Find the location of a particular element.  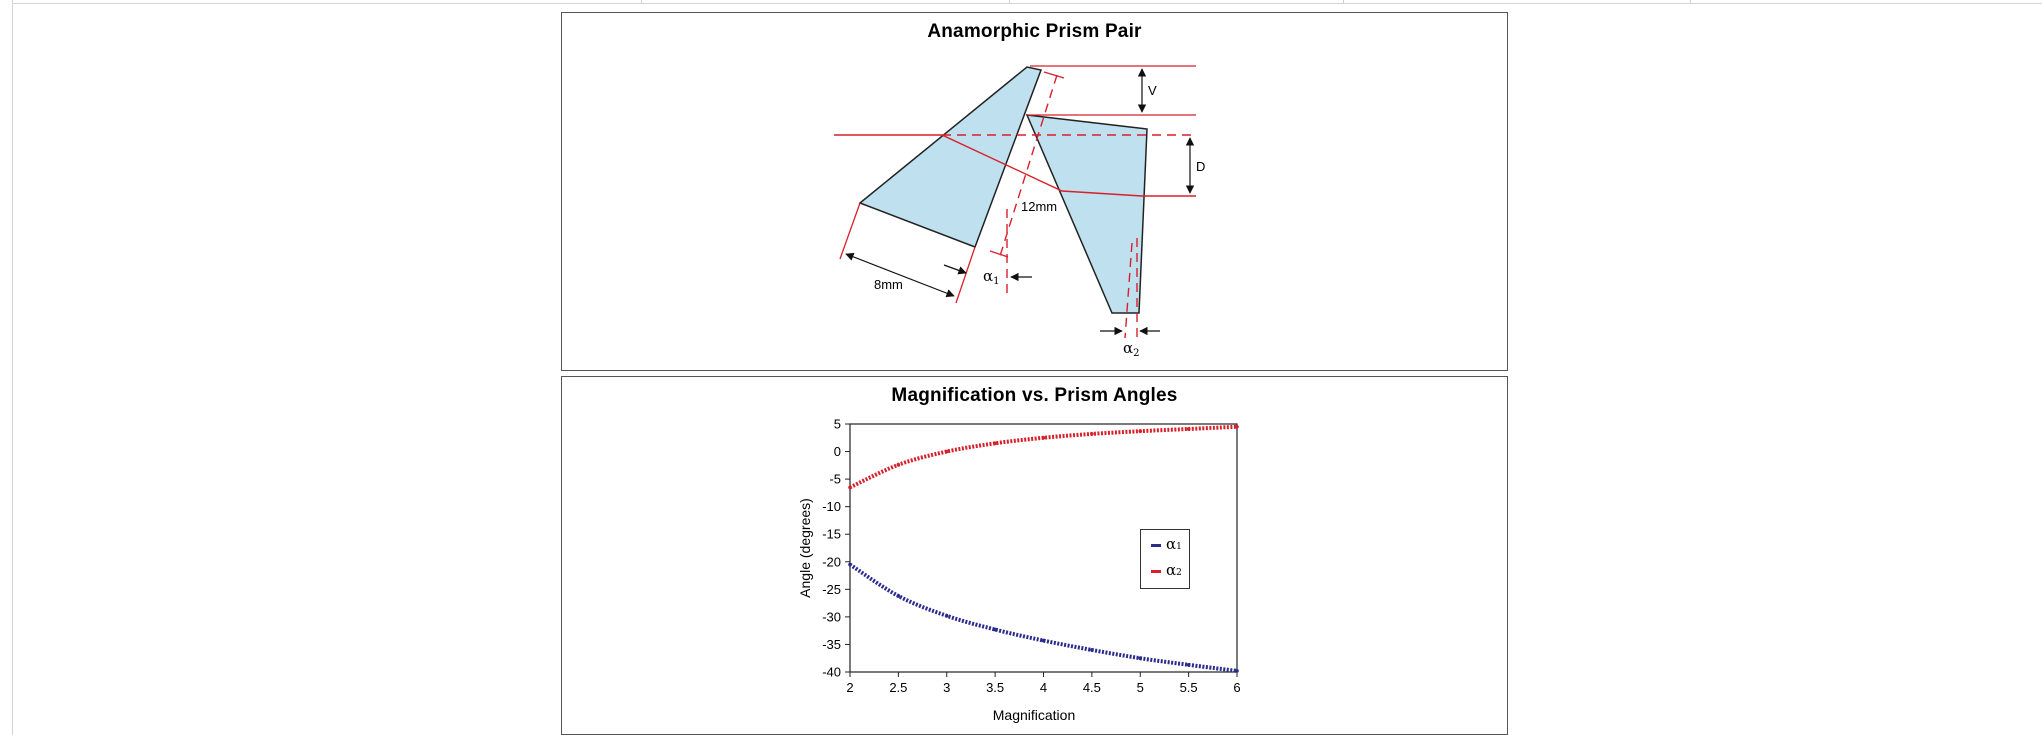

y-tick-label: -25 is located at coordinates (831, 589).